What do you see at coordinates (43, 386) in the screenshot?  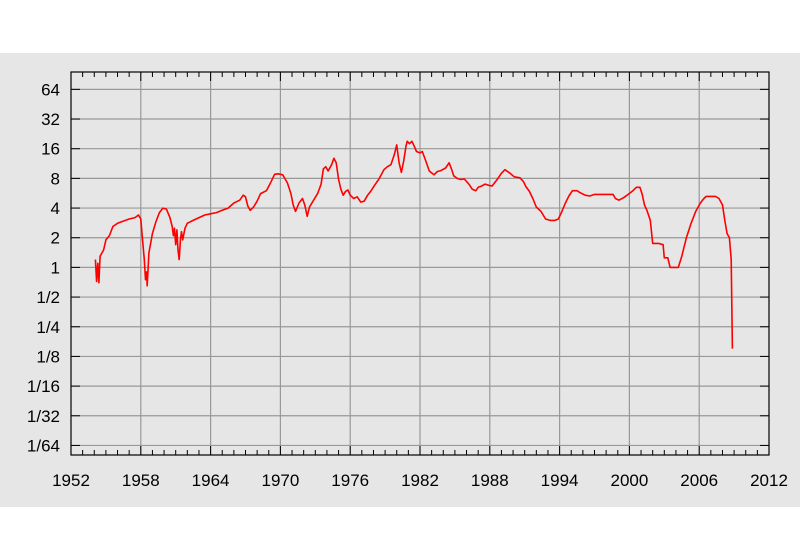 I see `y-tick-label: 1/16` at bounding box center [43, 386].